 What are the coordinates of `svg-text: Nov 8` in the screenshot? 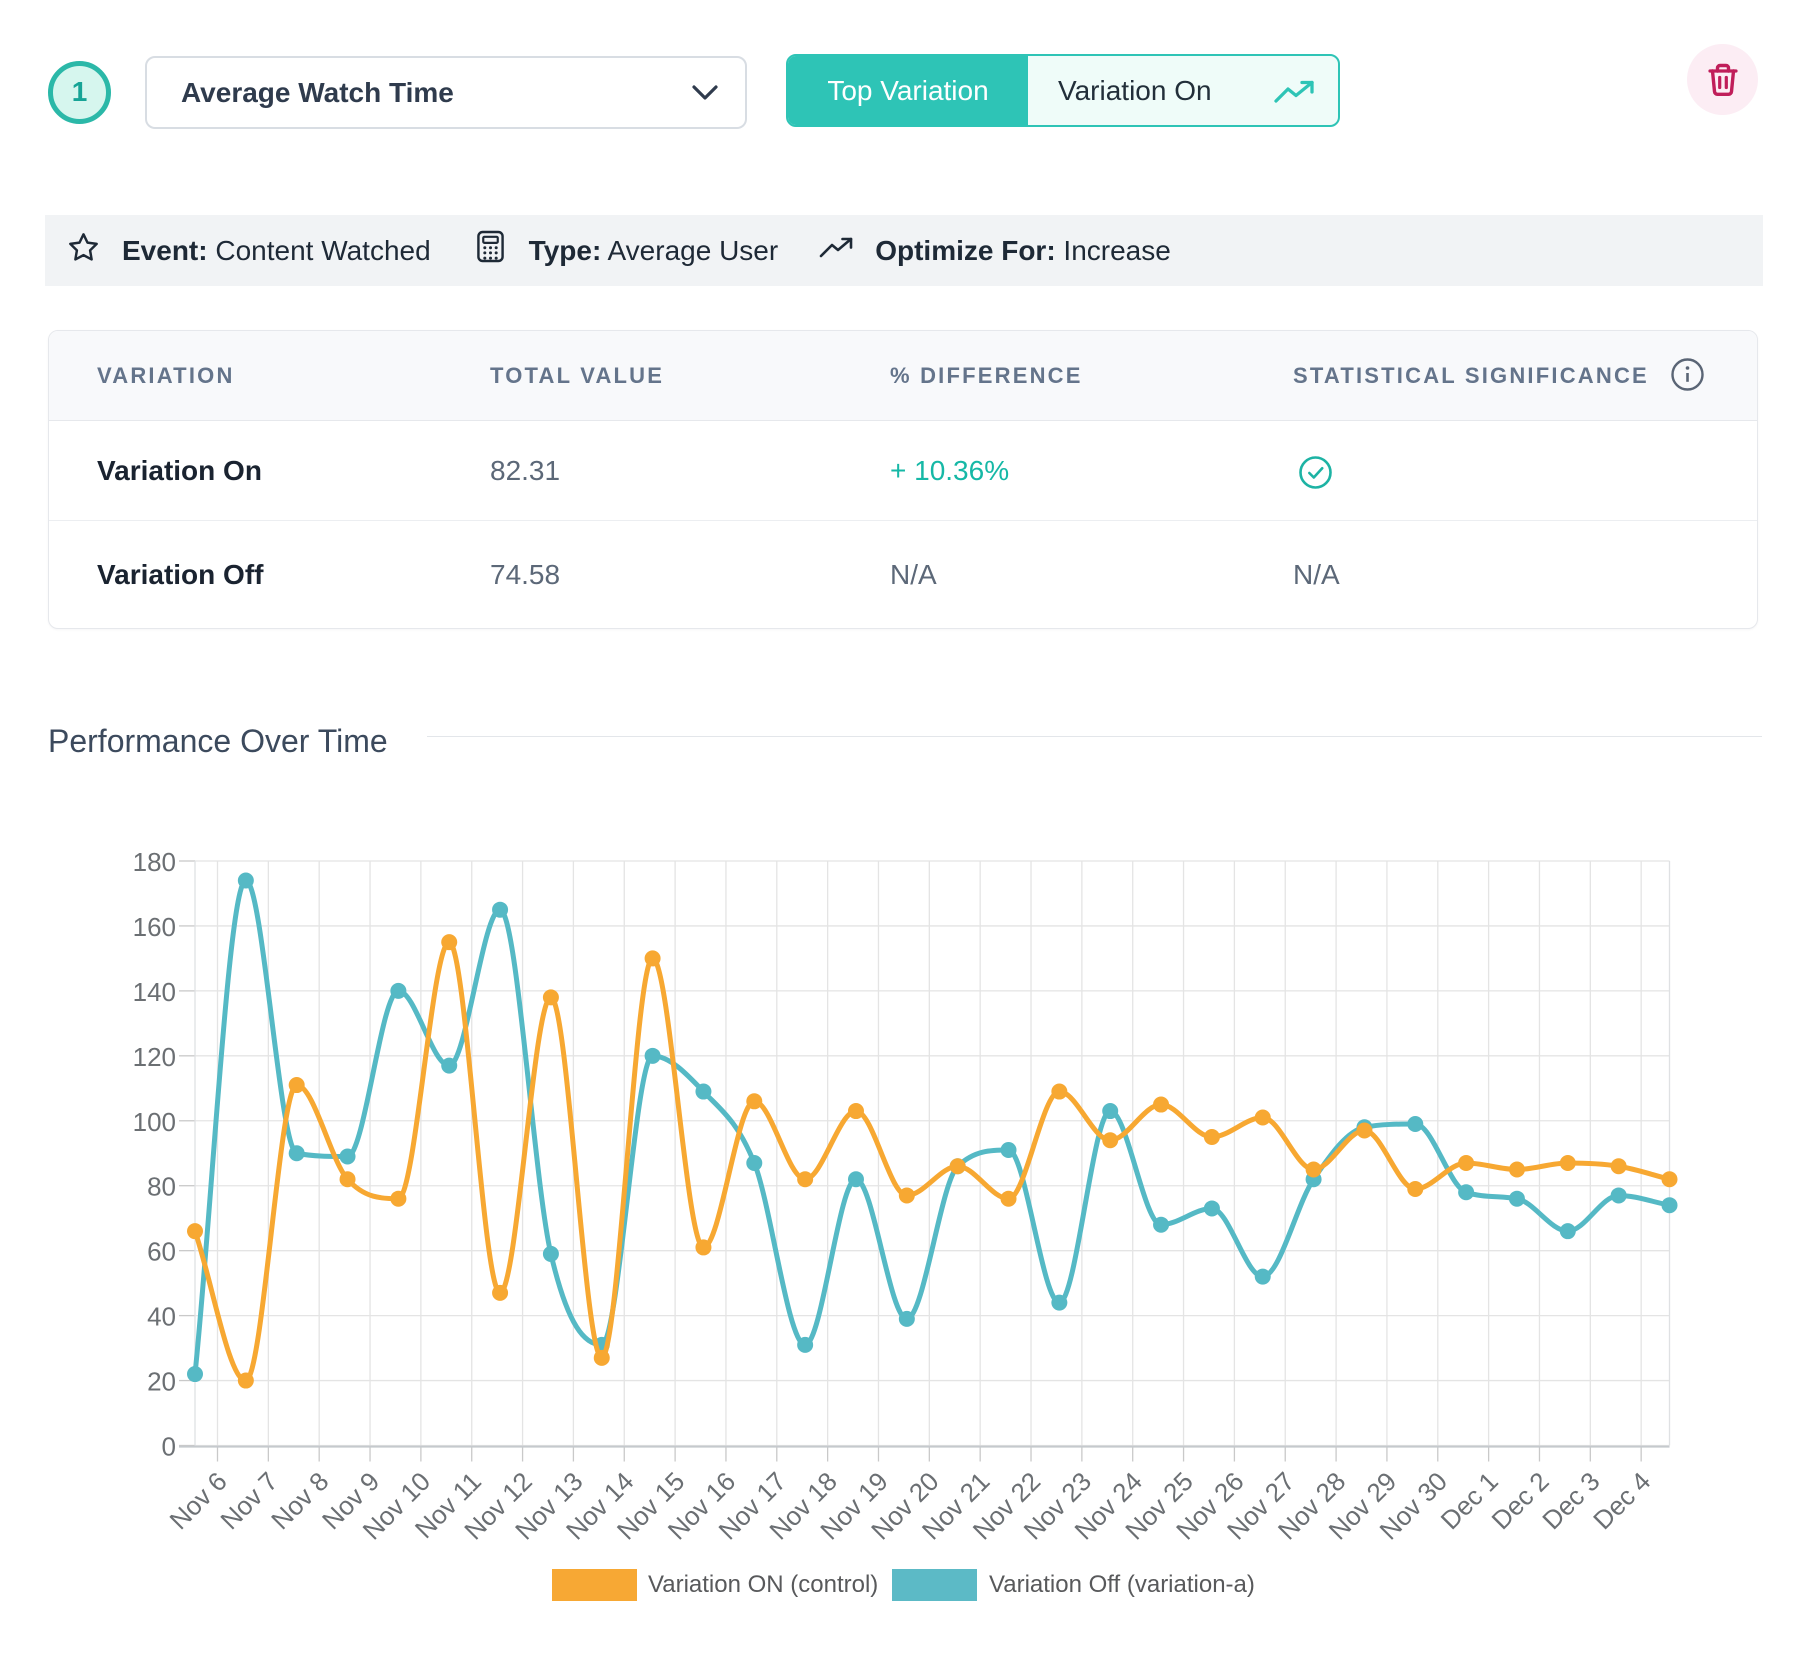 It's located at (299, 1500).